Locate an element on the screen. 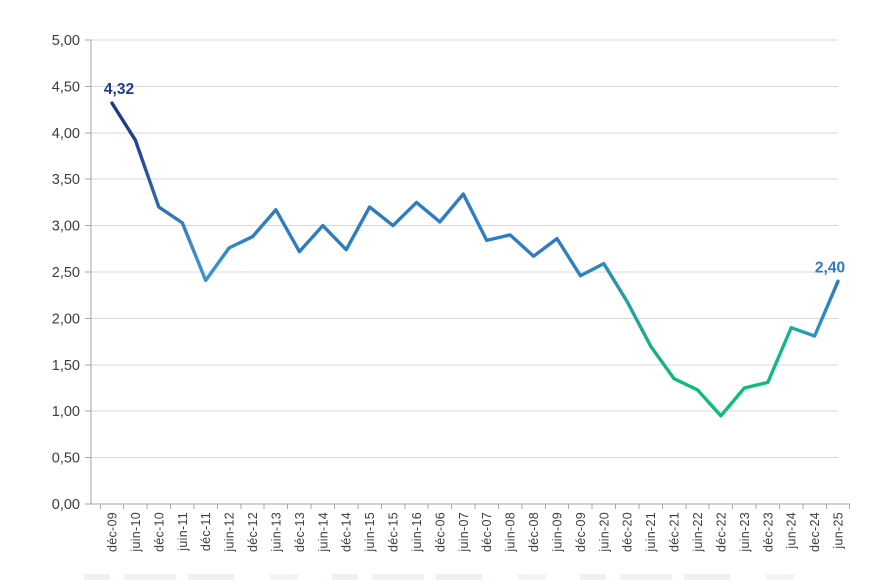 This screenshot has width=895, height=580. x-tick-label: jun-24 is located at coordinates (792, 531).